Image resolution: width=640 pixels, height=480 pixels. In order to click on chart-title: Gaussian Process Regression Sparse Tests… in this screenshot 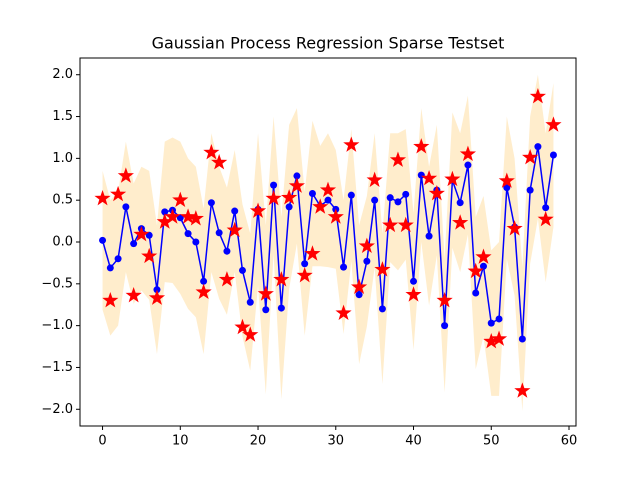, I will do `click(328, 43)`.